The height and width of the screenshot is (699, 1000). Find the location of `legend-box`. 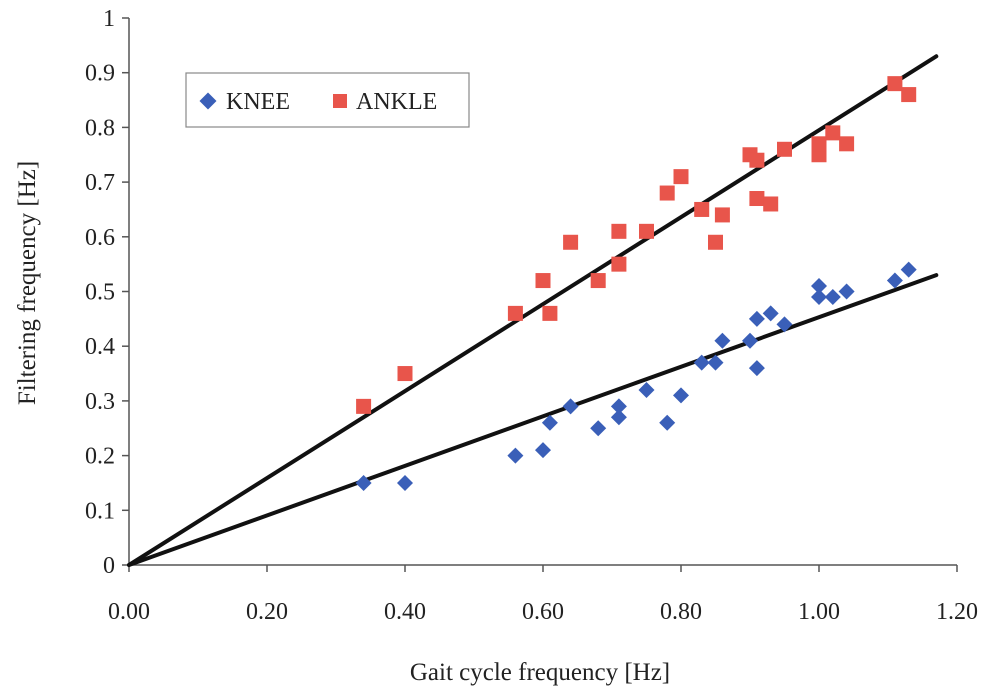

legend-box is located at coordinates (327, 100).